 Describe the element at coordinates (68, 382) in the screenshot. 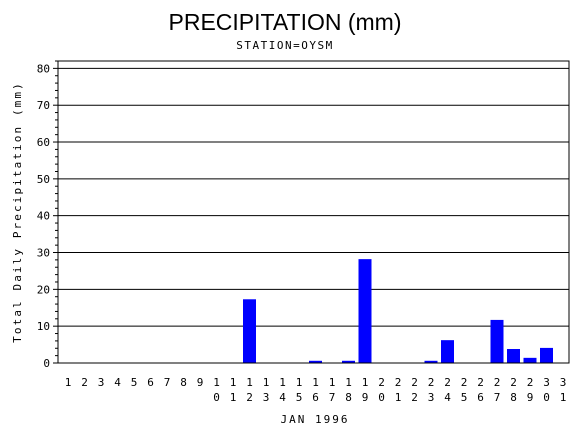

I see `x-tick-label: 1` at that location.